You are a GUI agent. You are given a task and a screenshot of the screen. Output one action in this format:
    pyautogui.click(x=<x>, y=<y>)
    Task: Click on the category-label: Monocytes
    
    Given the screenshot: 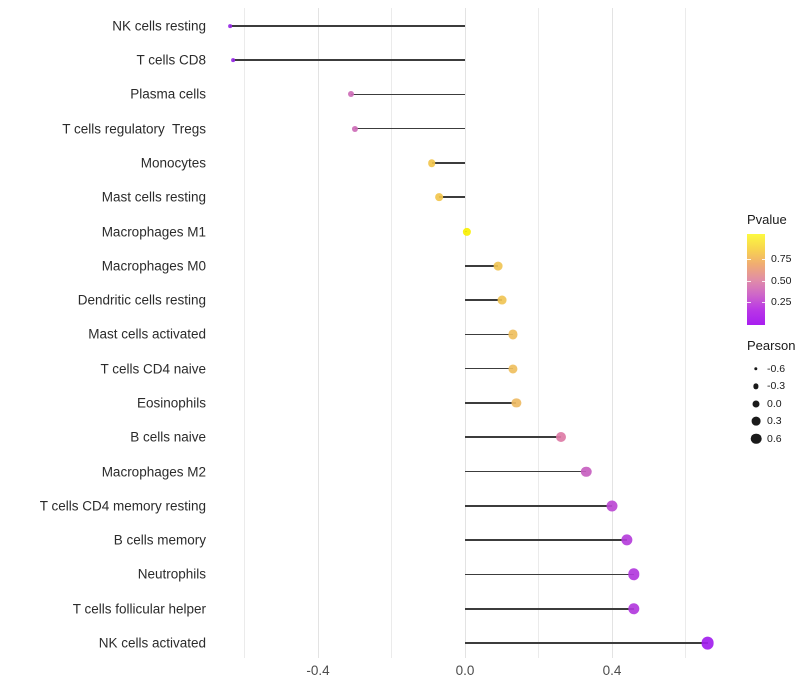 What is the action you would take?
    pyautogui.click(x=173, y=163)
    